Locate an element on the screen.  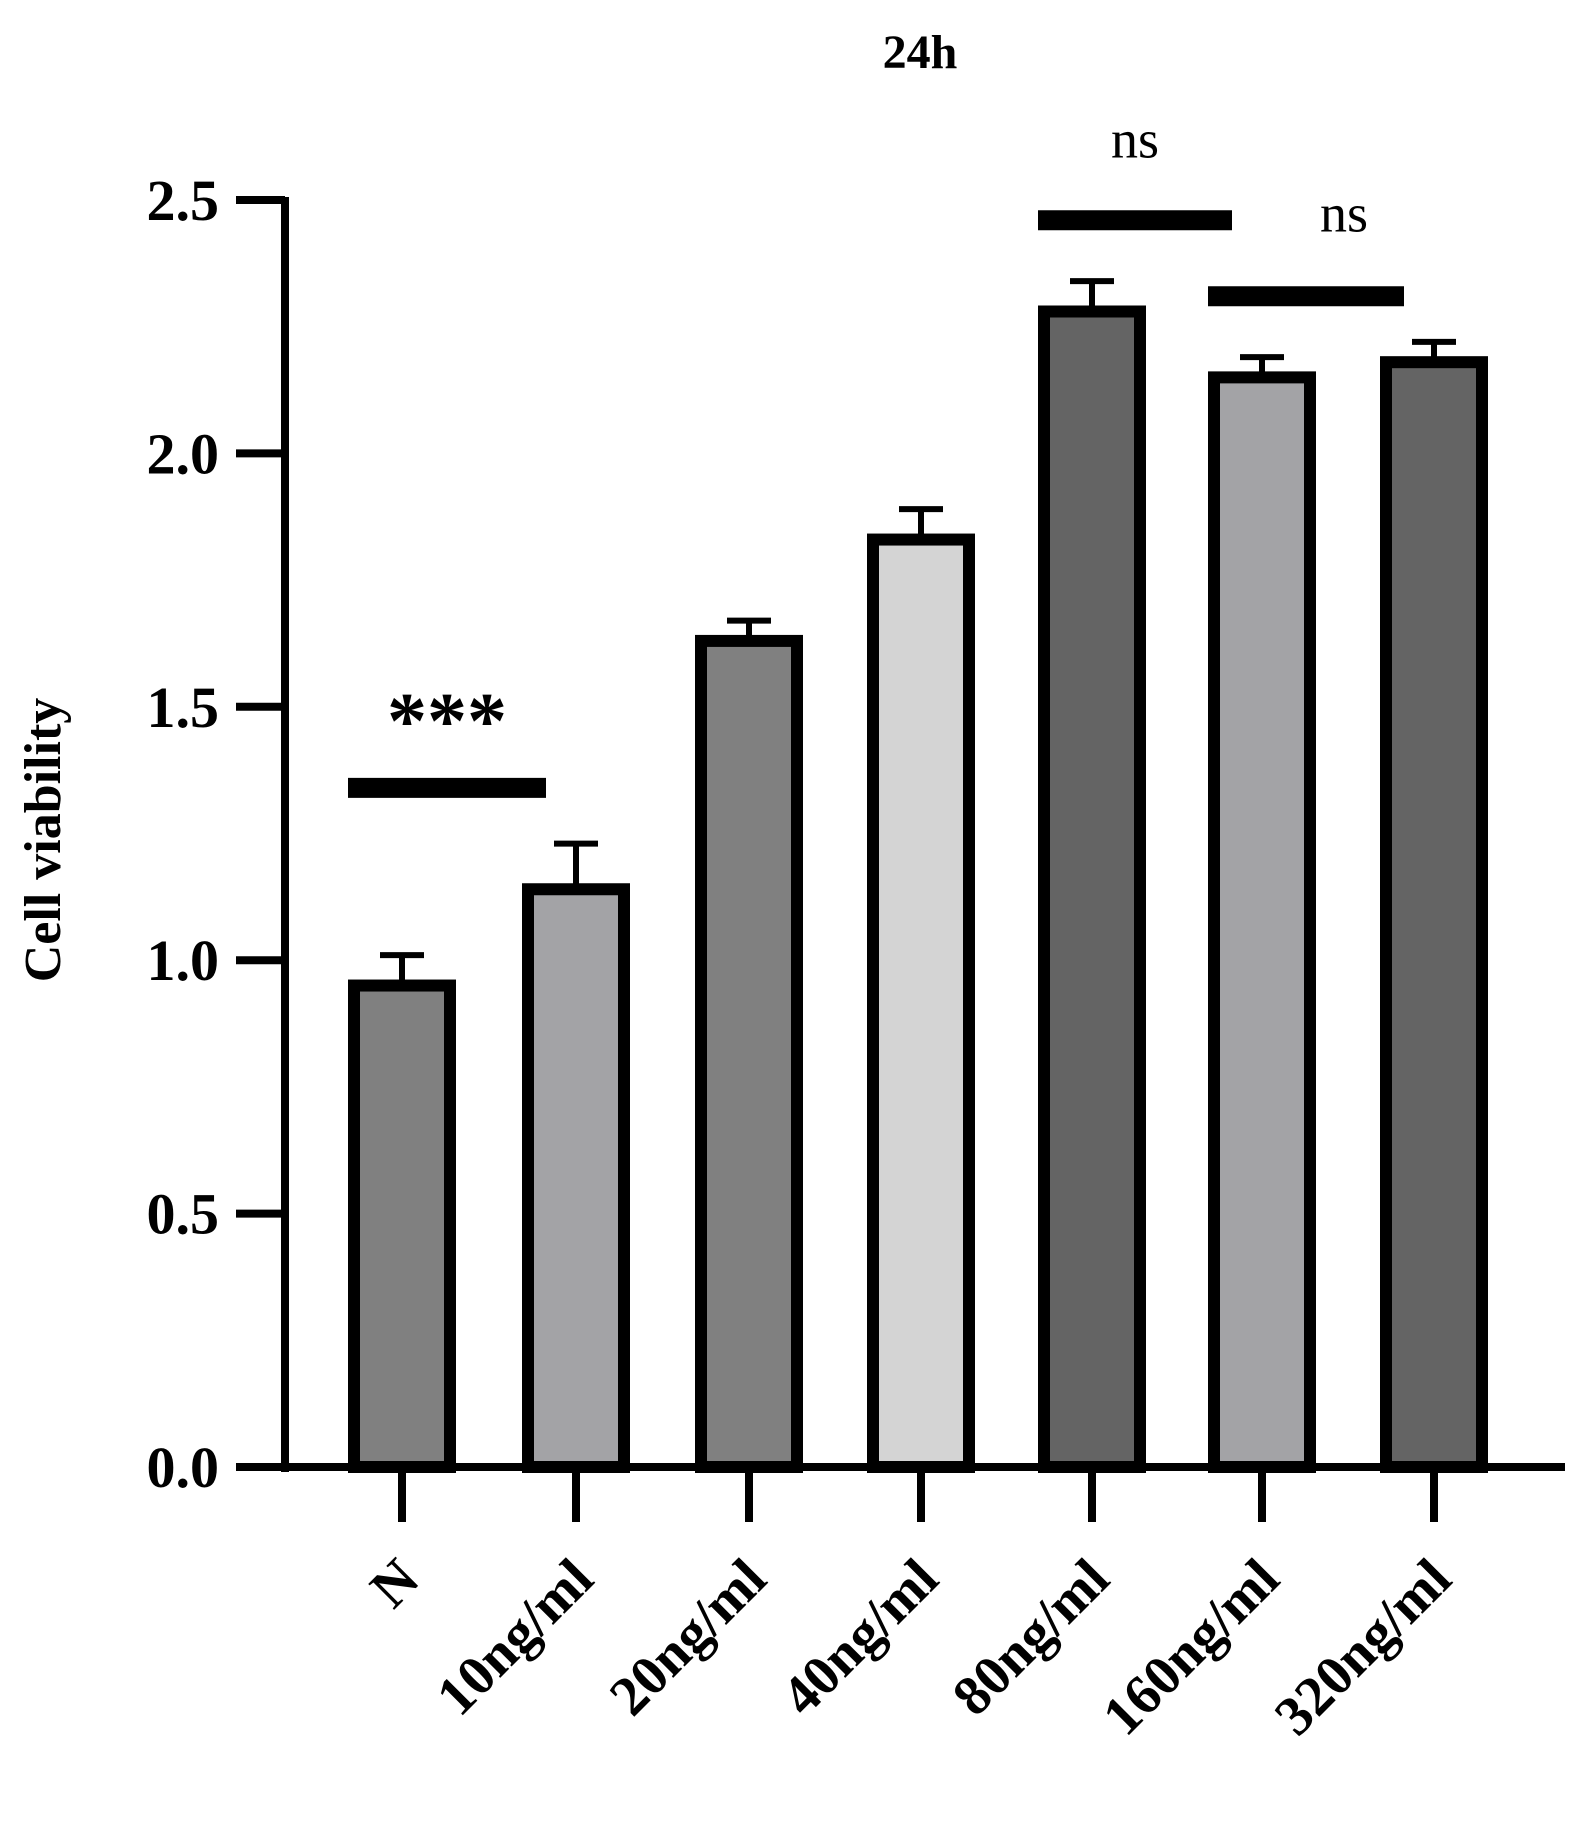
y-tick-label-2: 1.0 is located at coordinates (183, 960).